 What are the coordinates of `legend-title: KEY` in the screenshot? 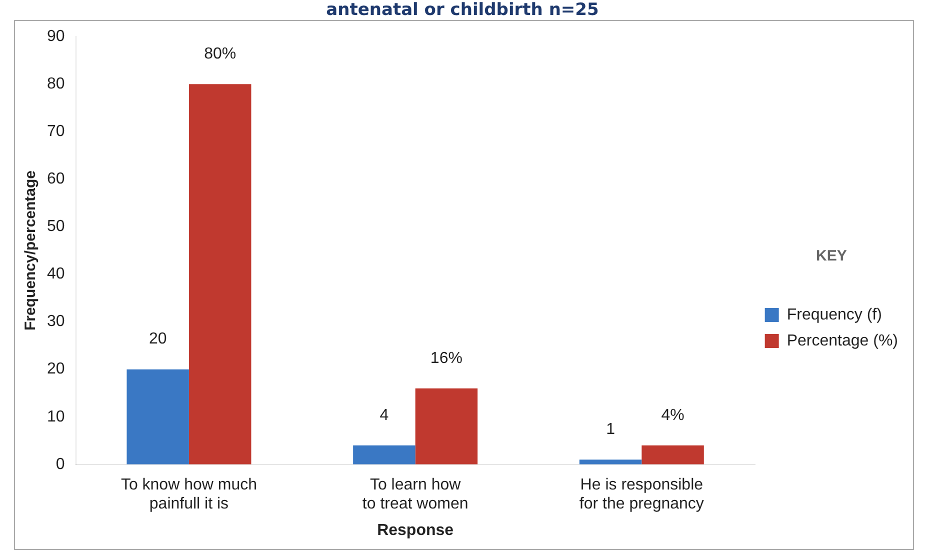 It's located at (831, 256).